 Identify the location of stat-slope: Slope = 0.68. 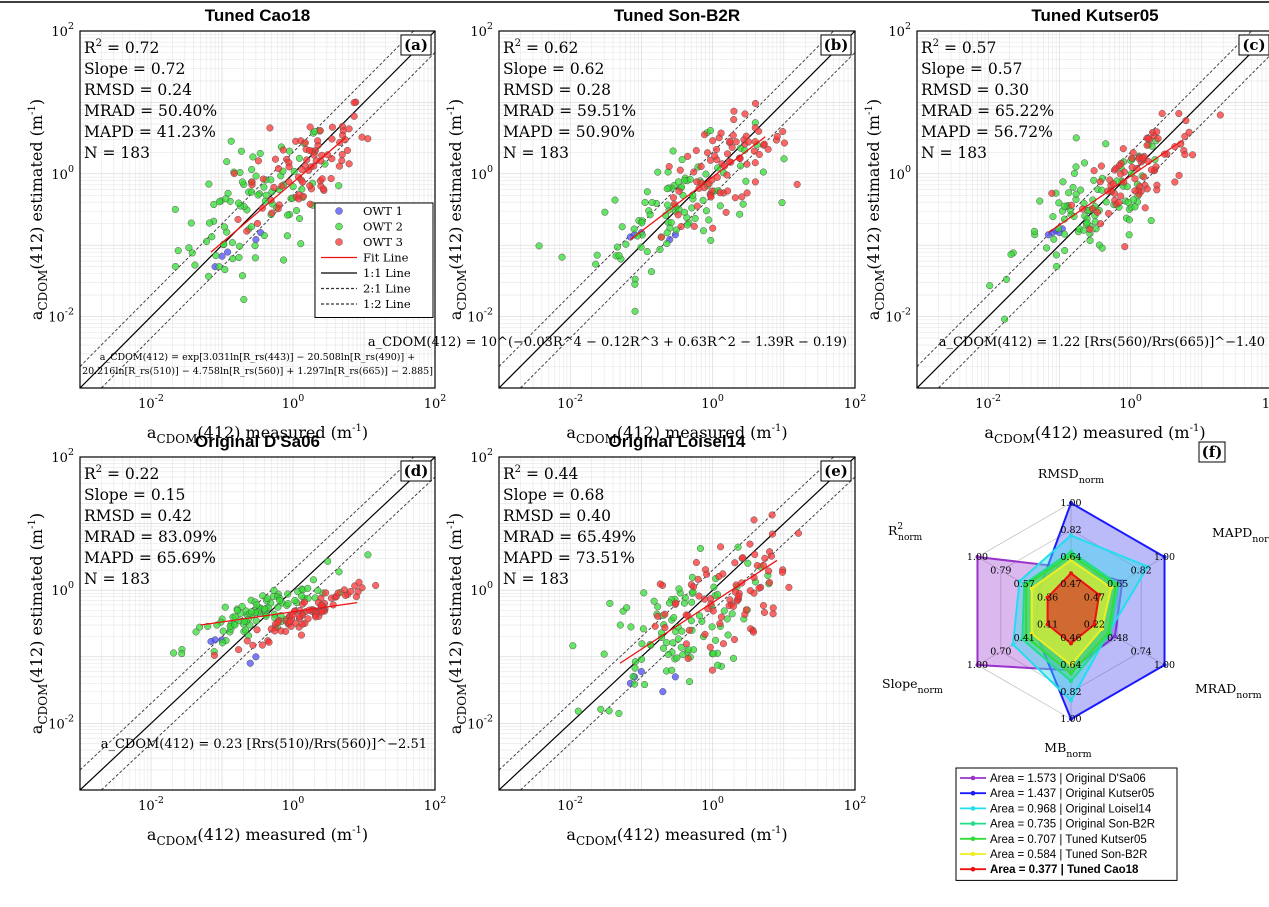
(553, 495).